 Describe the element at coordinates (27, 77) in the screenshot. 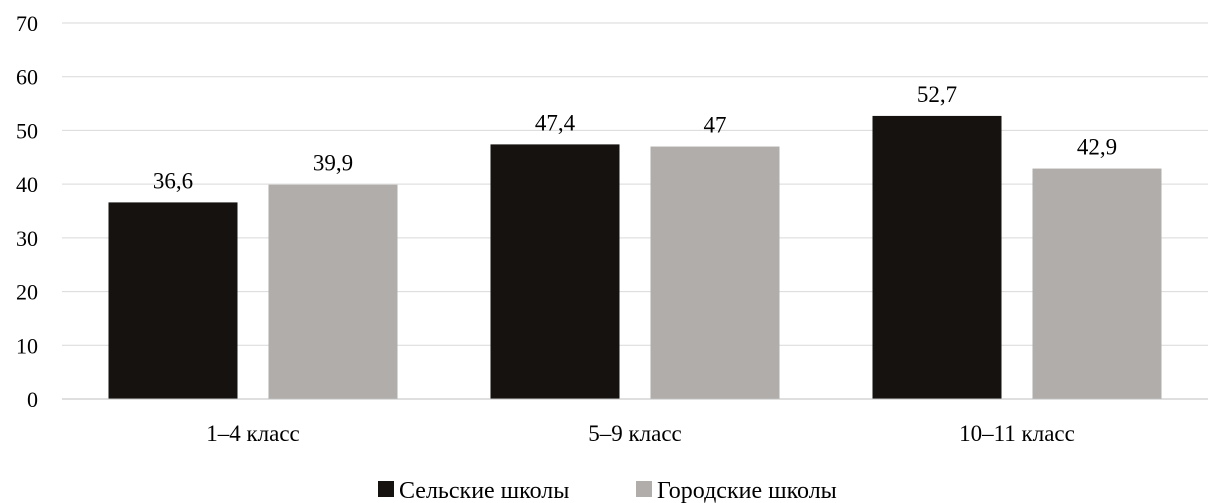

I see `y-tick-label: 60` at that location.